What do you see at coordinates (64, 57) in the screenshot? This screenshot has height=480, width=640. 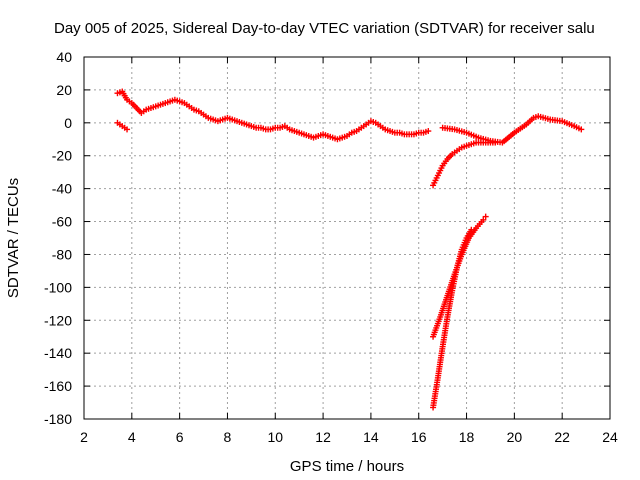 I see `y-tick-label: 40` at bounding box center [64, 57].